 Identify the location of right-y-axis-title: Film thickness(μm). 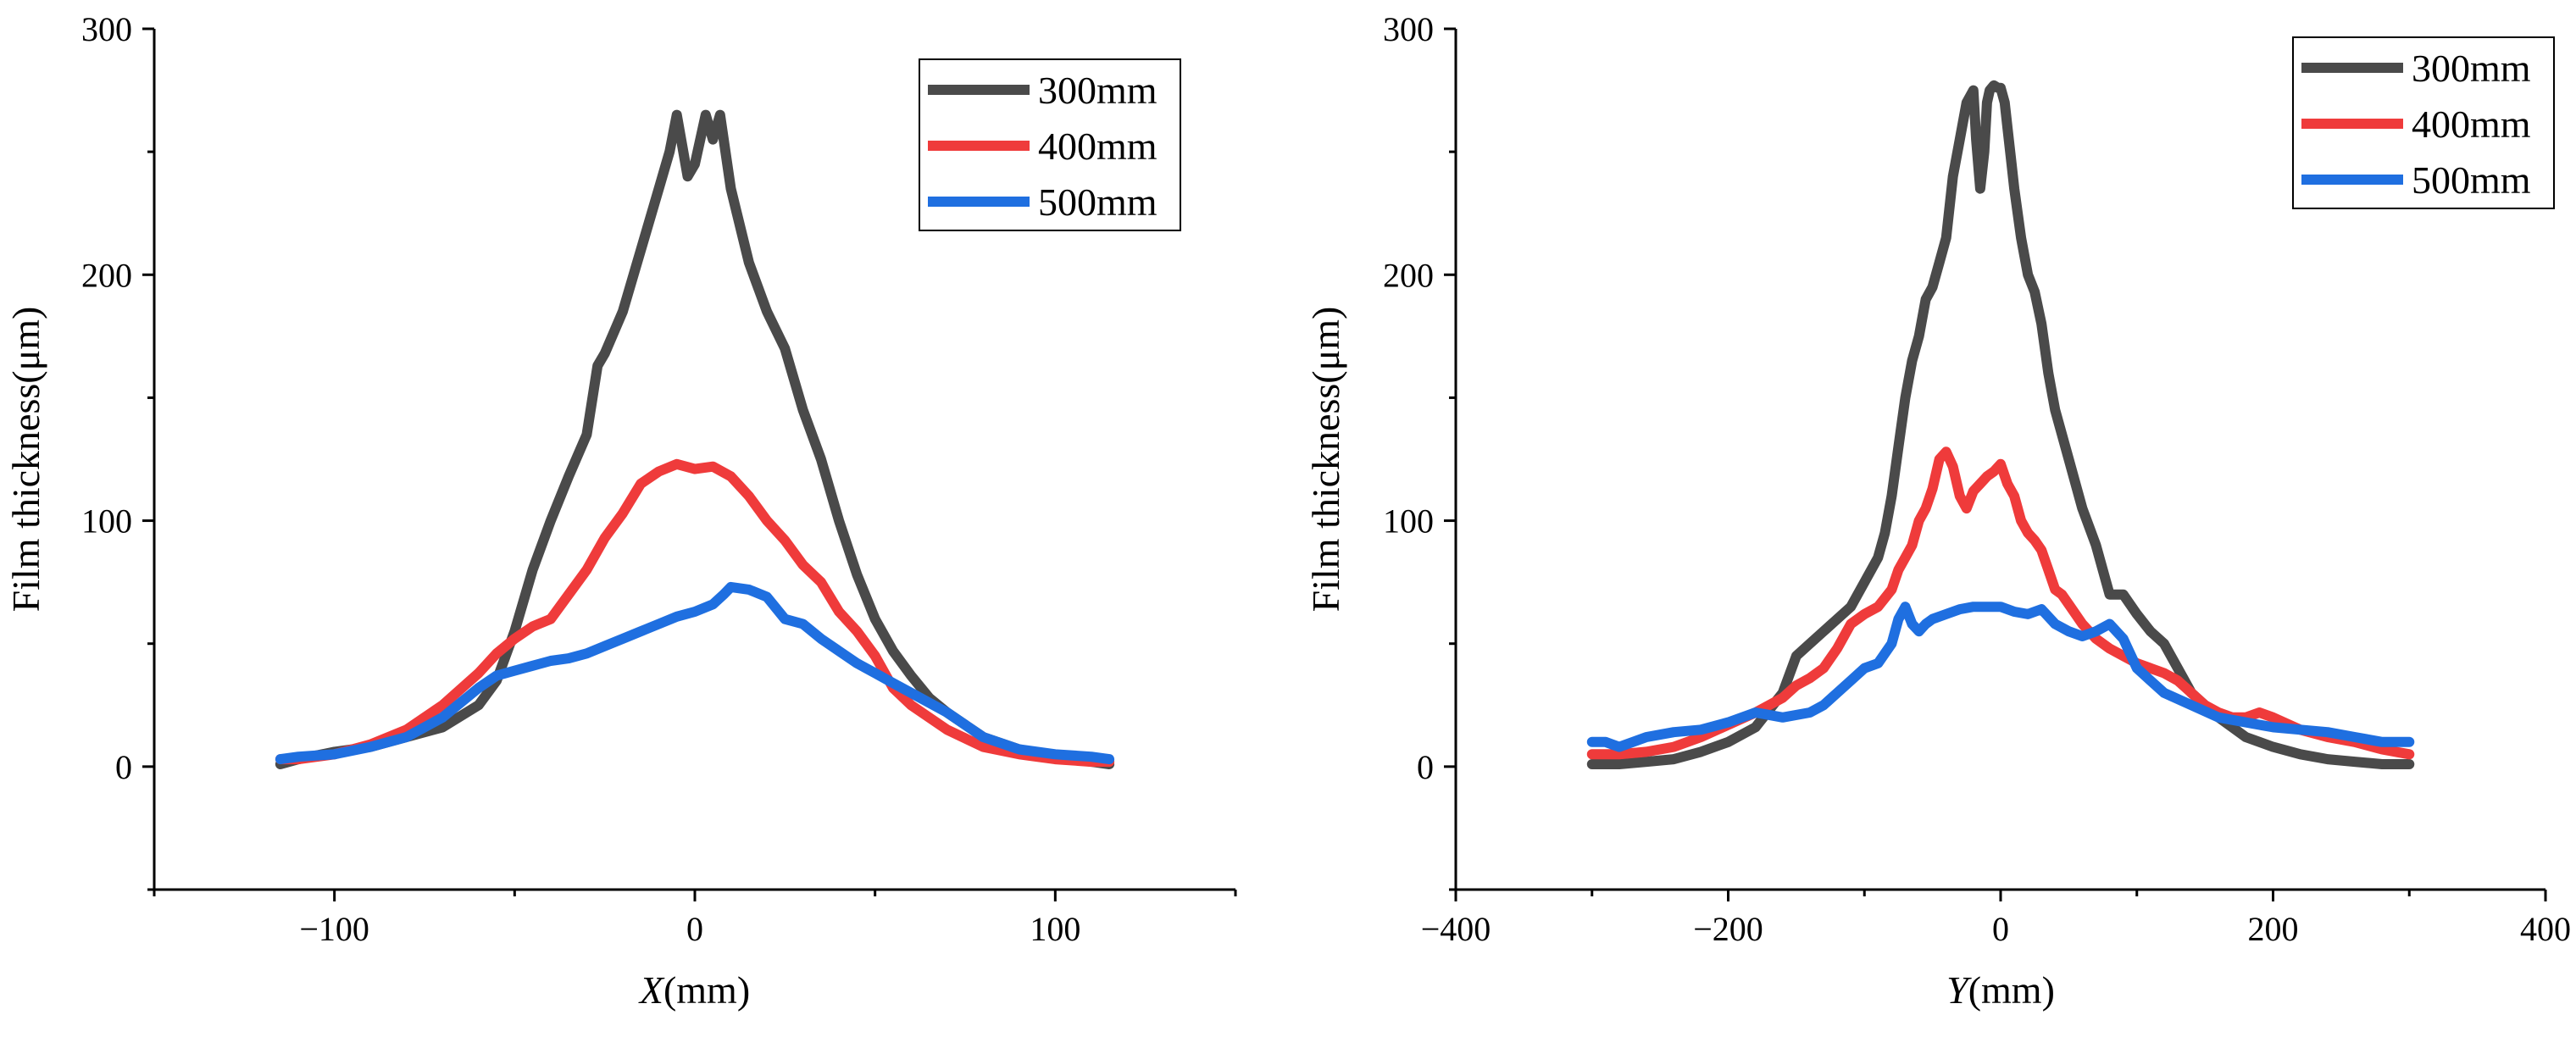
(1325, 460).